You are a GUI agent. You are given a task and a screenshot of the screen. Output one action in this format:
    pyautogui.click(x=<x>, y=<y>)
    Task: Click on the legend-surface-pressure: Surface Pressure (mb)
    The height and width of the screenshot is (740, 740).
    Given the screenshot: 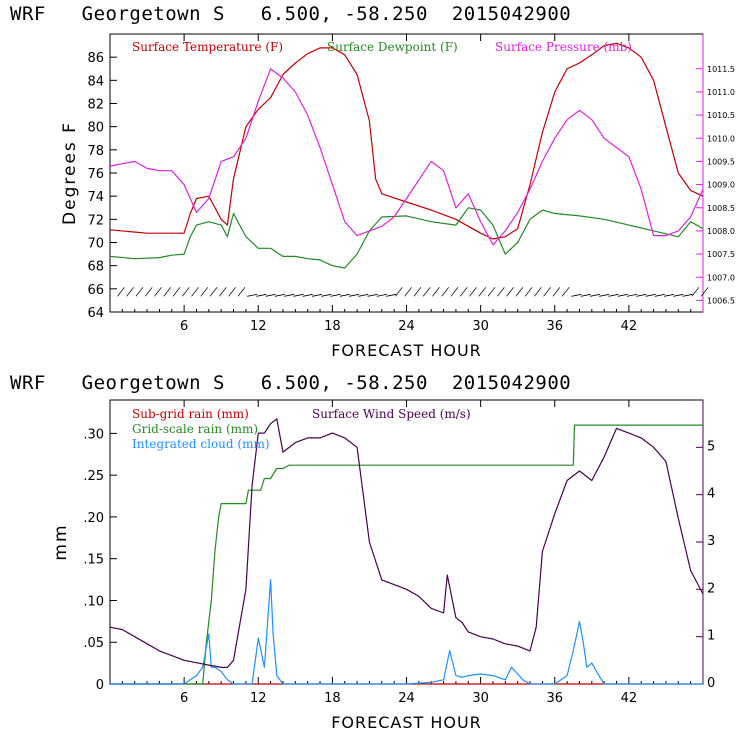 What is the action you would take?
    pyautogui.click(x=563, y=47)
    